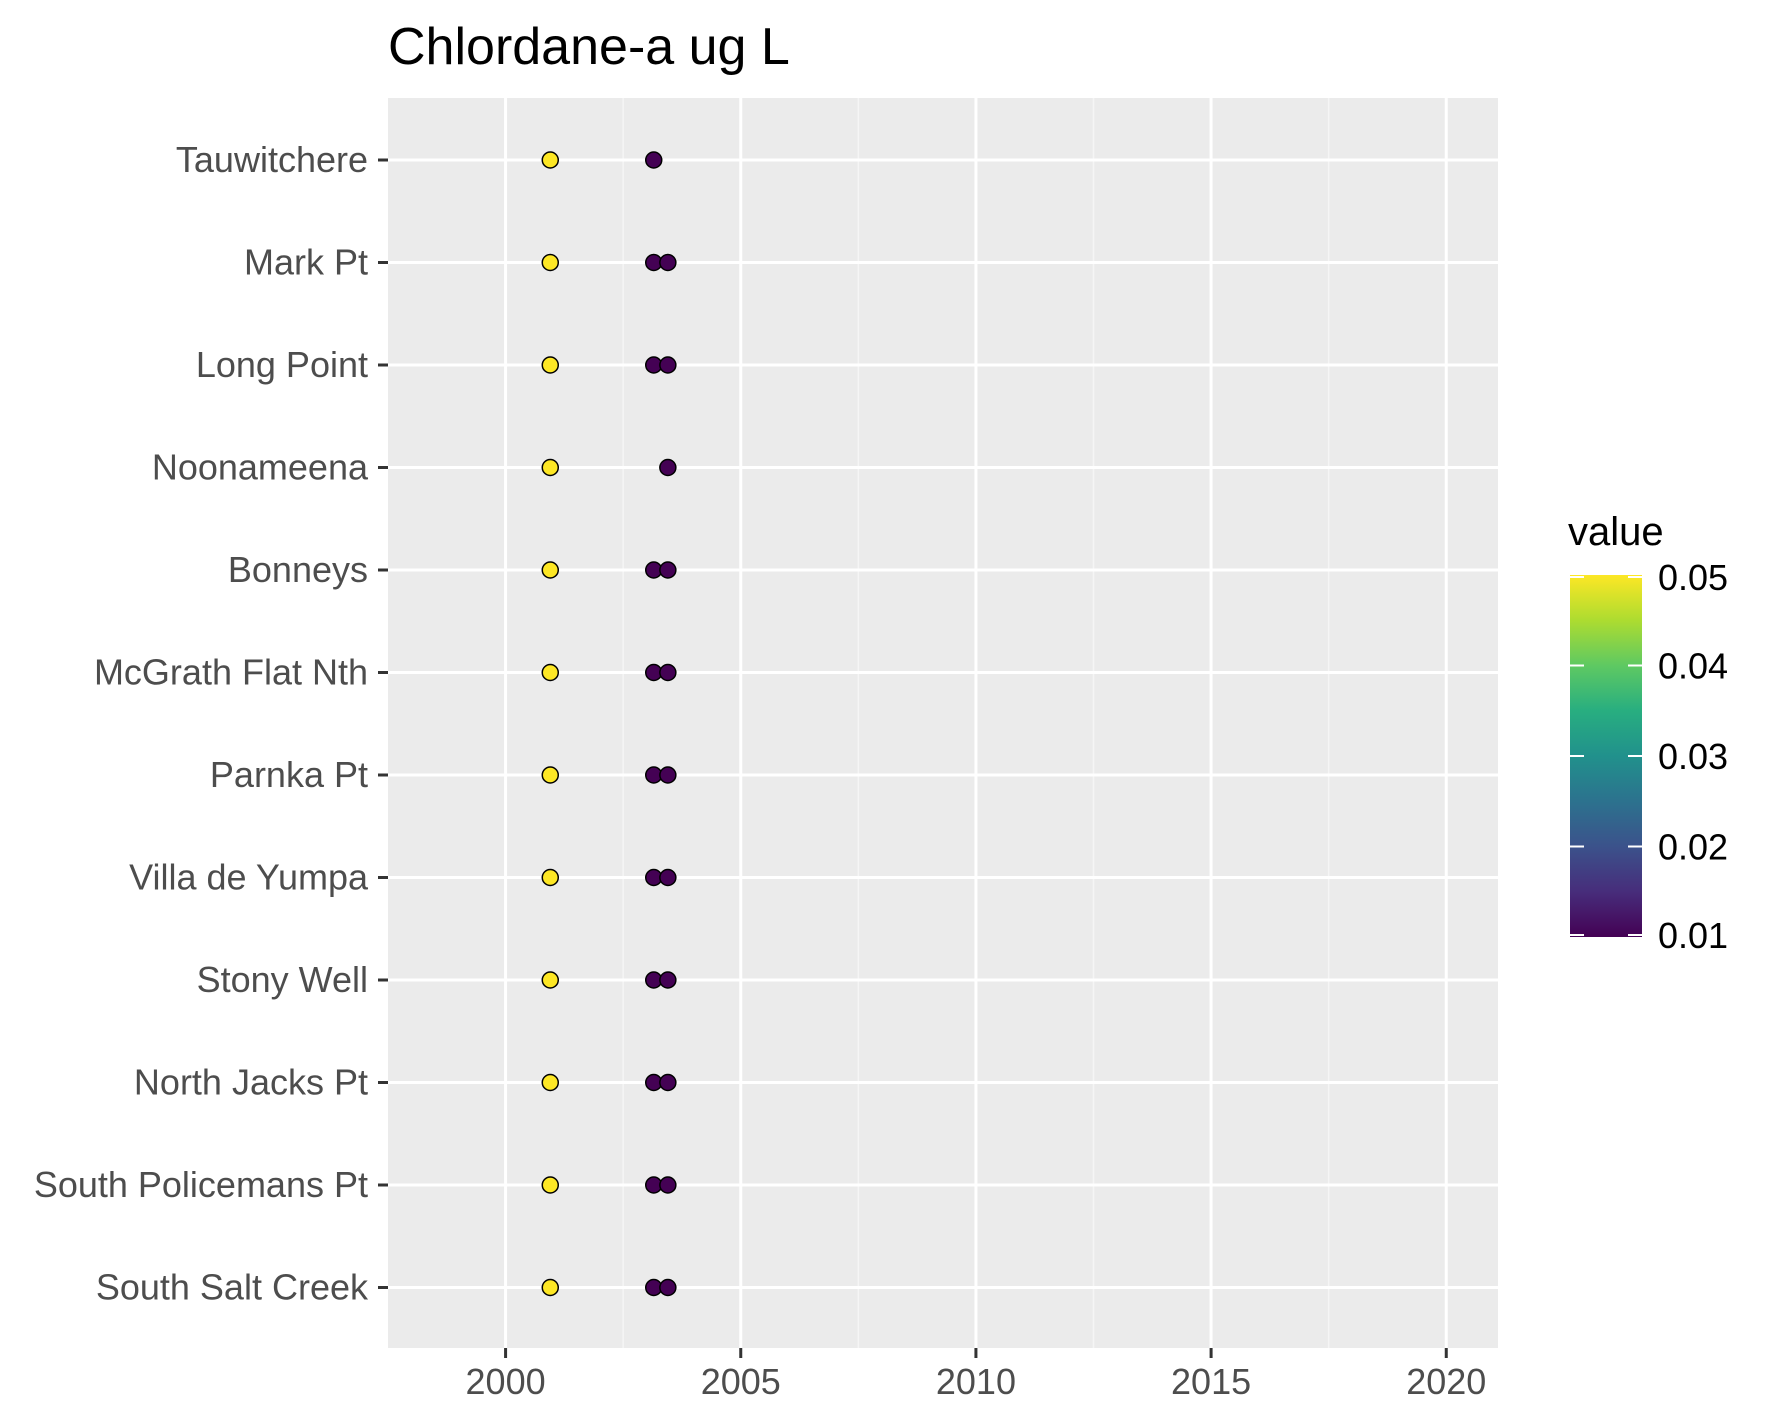  Describe the element at coordinates (1693, 577) in the screenshot. I see `colorbar-tick-label: 0.05` at that location.